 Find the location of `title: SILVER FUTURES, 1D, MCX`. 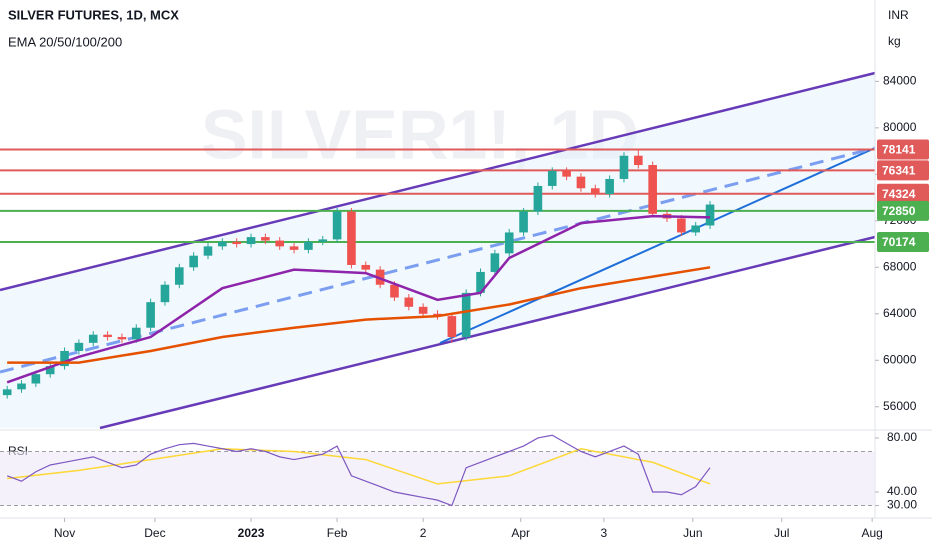

title: SILVER FUTURES, 1D, MCX is located at coordinates (93, 14).